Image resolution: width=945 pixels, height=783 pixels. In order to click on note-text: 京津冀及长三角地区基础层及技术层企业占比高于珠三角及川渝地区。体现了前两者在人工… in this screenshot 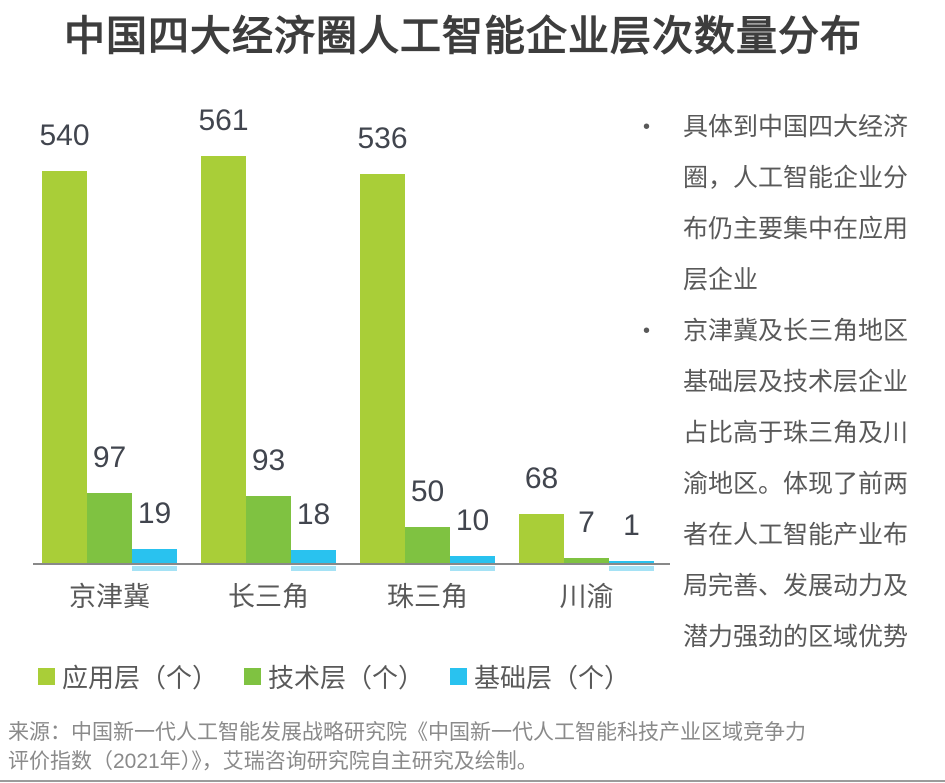, I will do `click(796, 484)`.